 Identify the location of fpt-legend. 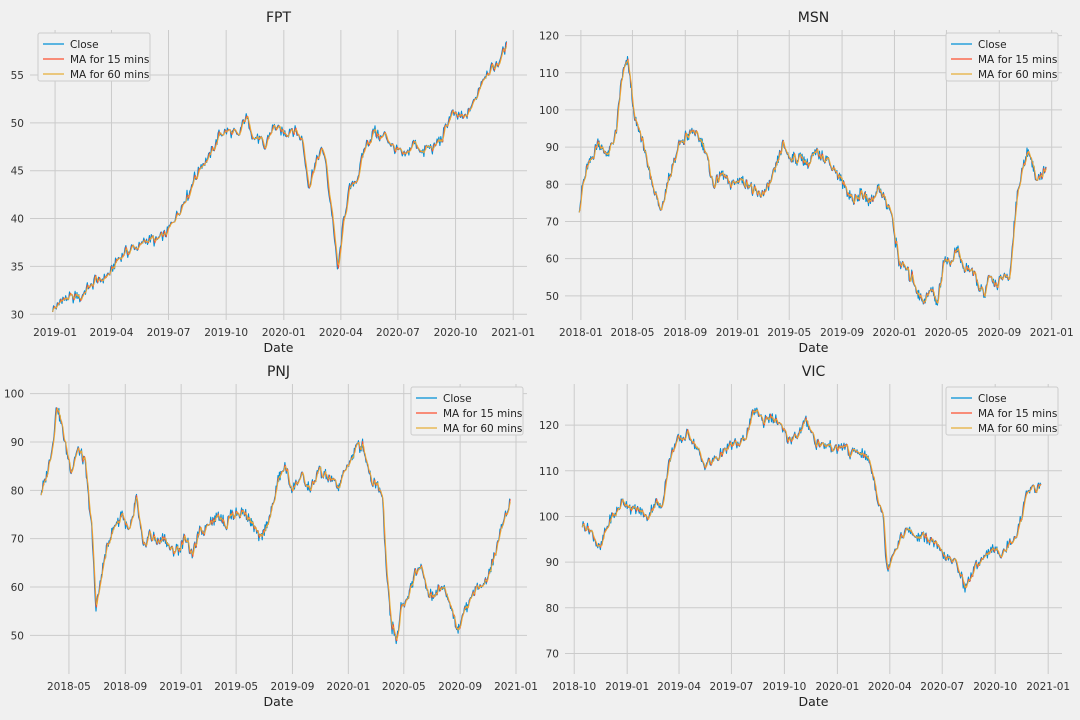
(94, 57).